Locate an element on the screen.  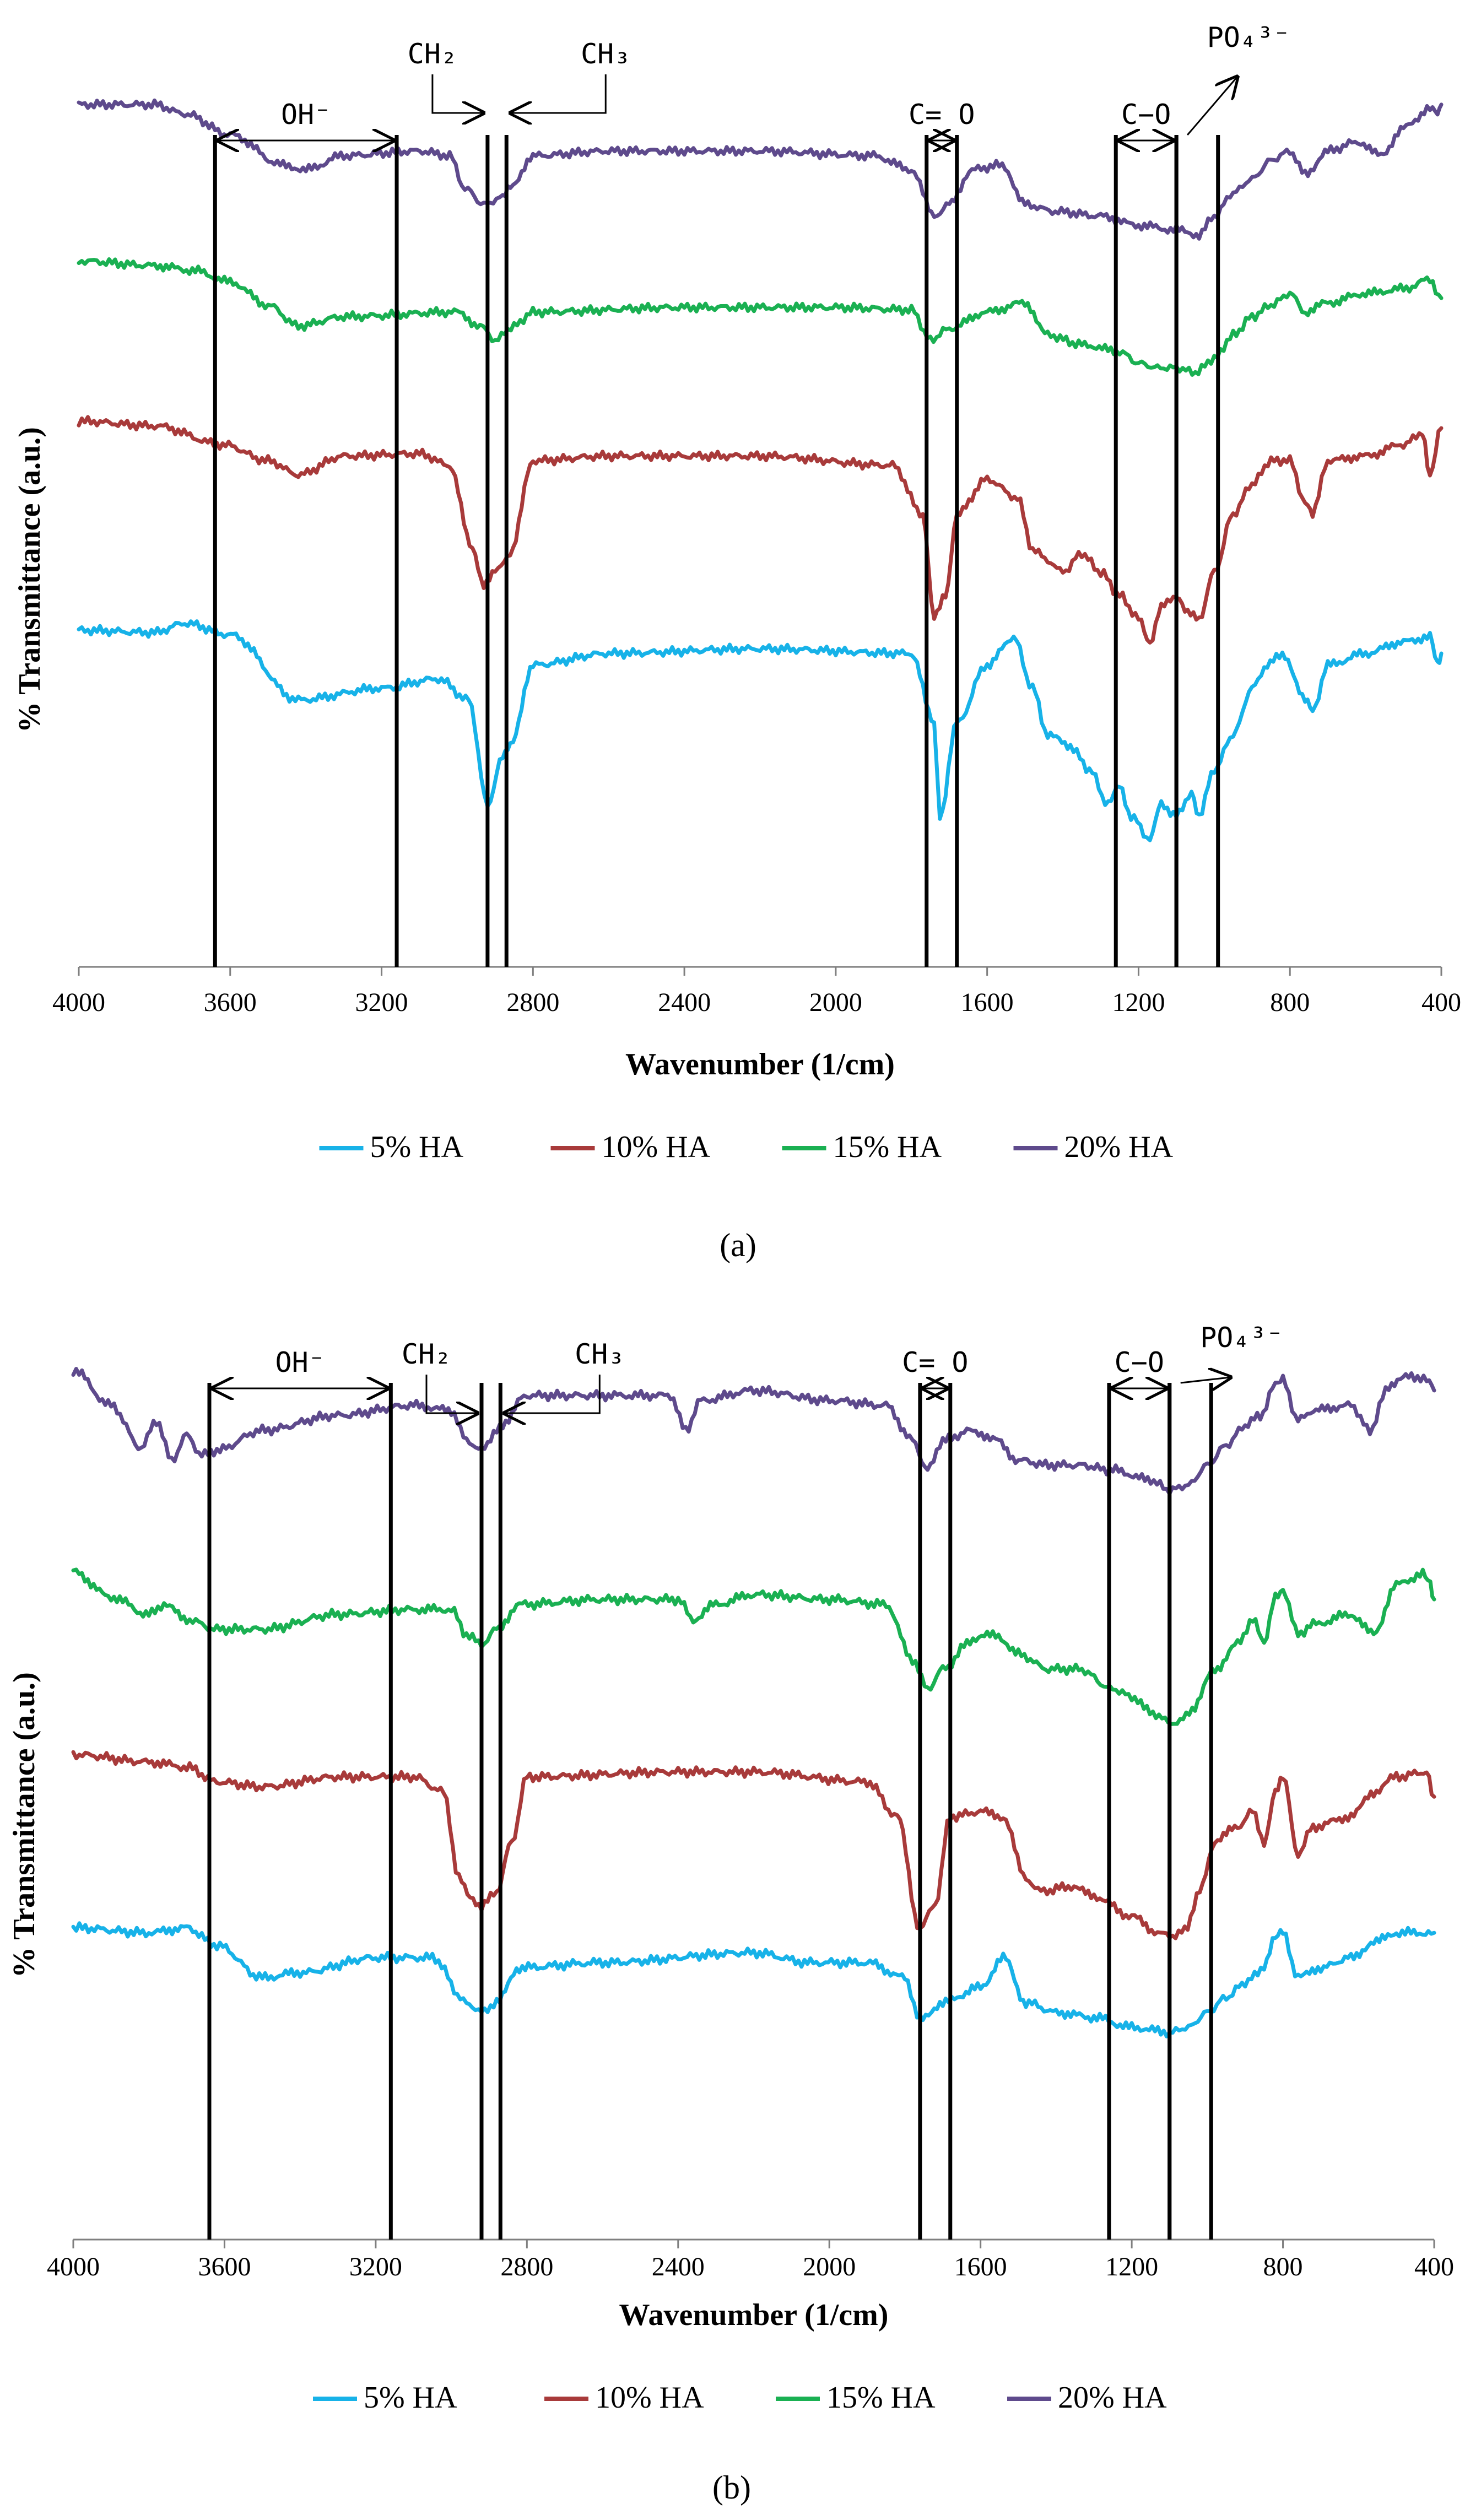
panel-label: (a) is located at coordinates (738, 1245).